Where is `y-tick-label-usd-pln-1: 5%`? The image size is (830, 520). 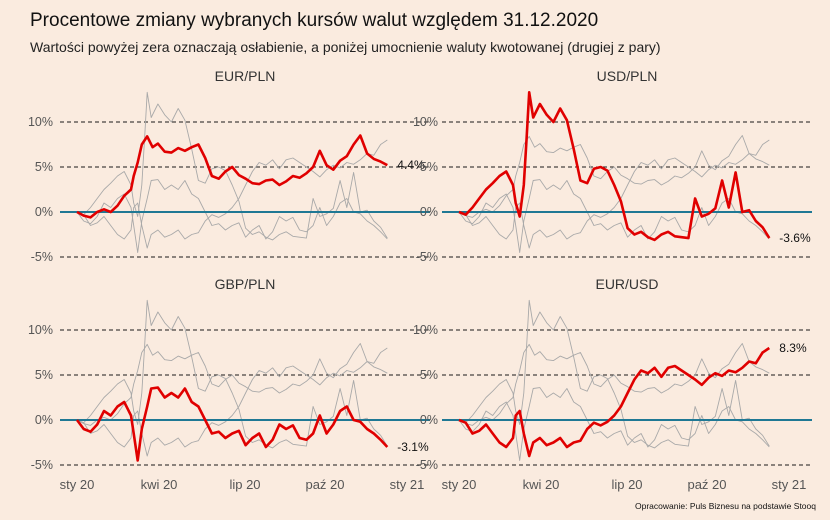
y-tick-label-usd-pln-1: 5% is located at coordinates (429, 167).